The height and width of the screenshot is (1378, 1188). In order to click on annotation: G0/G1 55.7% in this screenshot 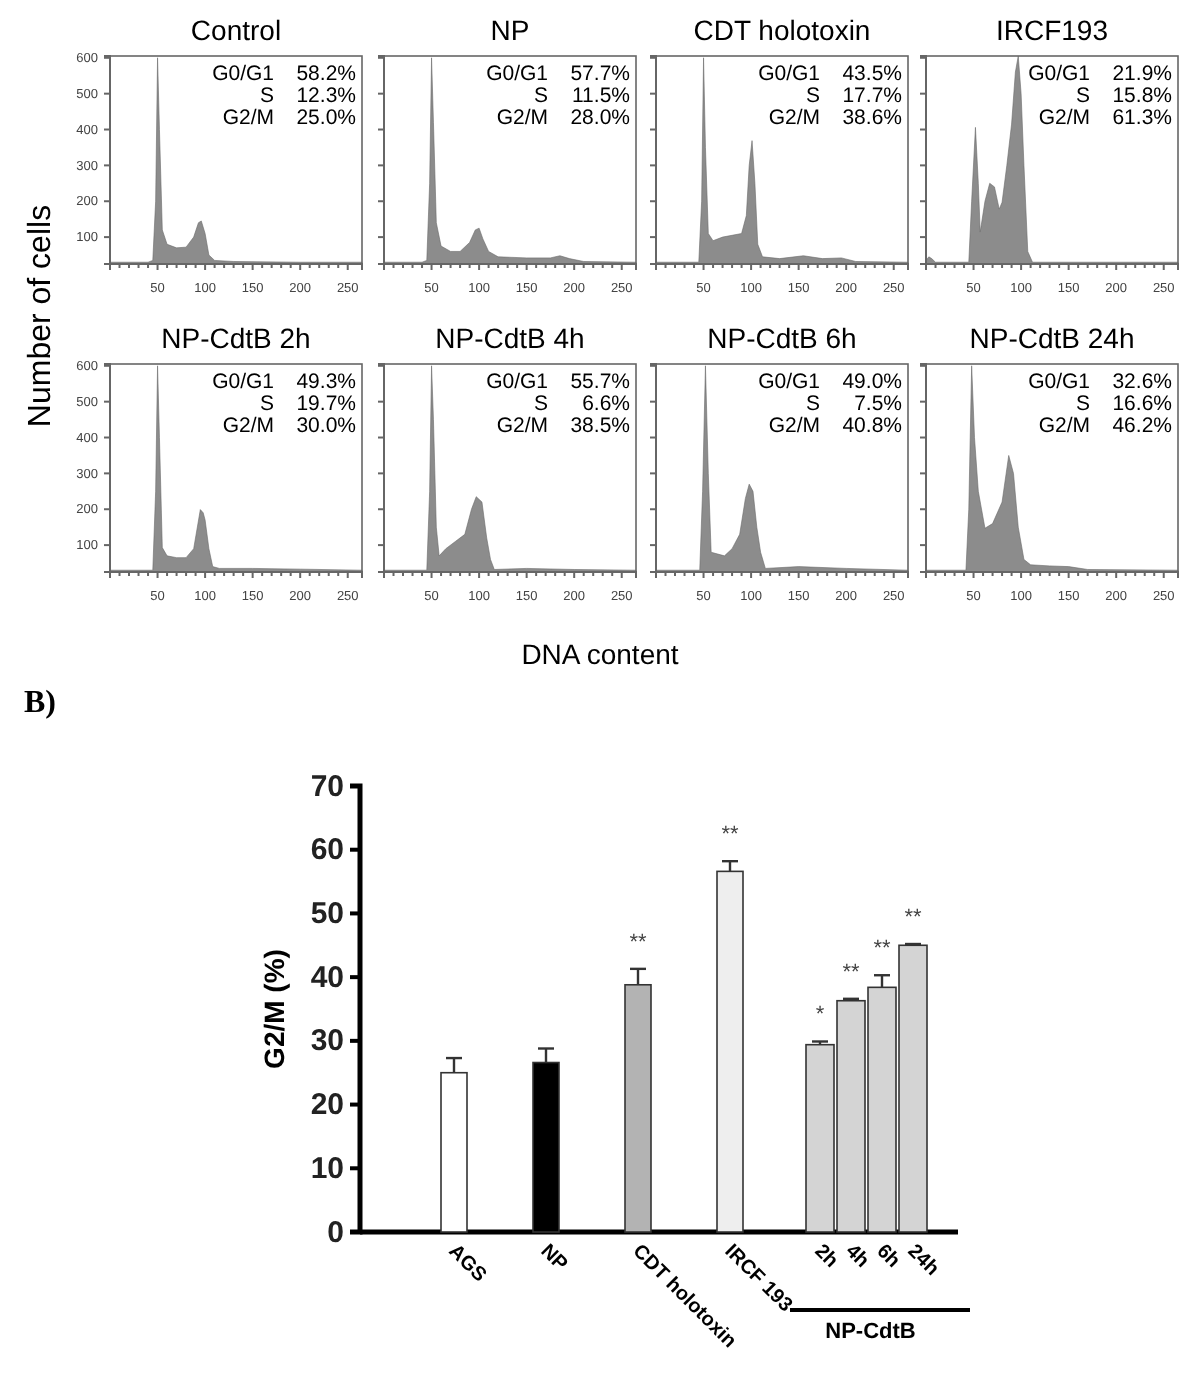, I will do `click(558, 382)`.